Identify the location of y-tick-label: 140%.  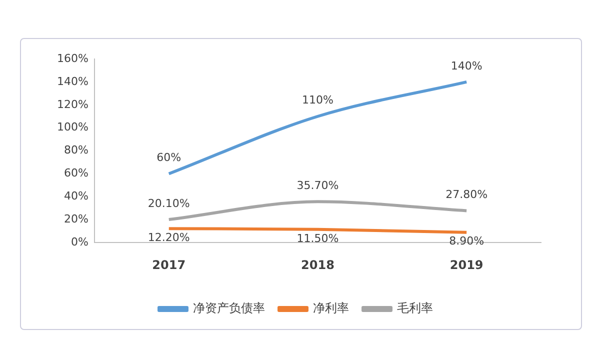
(72, 81).